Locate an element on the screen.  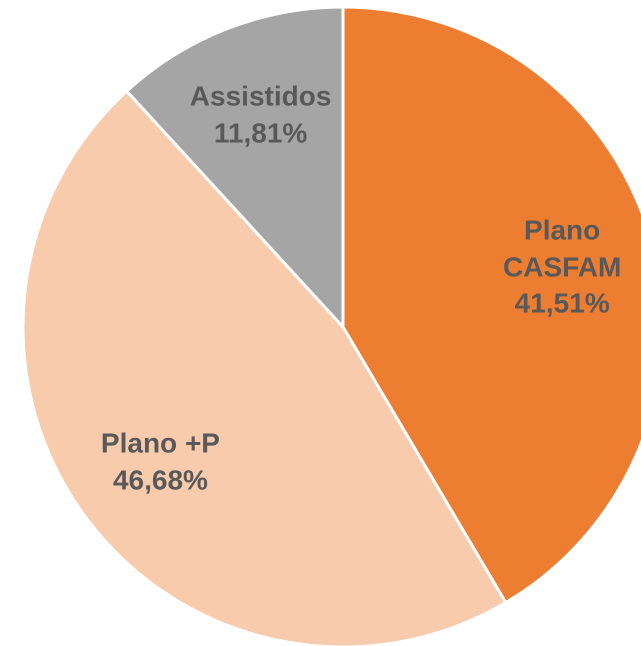
slice-label: Assistidos 11,81% is located at coordinates (261, 115).